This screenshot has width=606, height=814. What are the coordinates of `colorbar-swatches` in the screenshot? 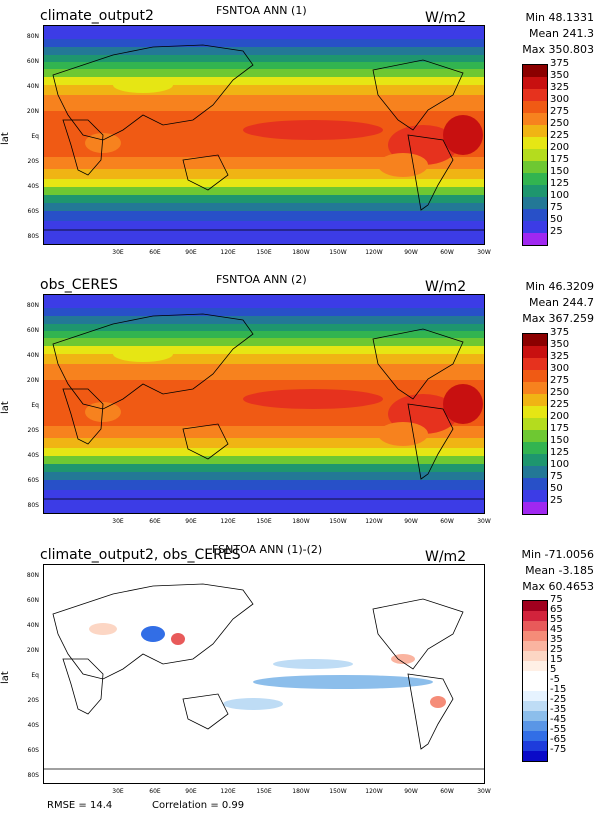 It's located at (535, 681).